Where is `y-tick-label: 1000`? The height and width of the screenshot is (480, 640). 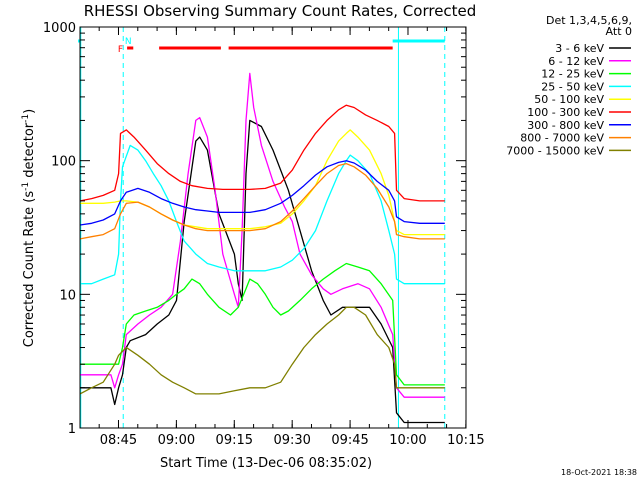 y-tick-label: 1000 is located at coordinates (59, 28).